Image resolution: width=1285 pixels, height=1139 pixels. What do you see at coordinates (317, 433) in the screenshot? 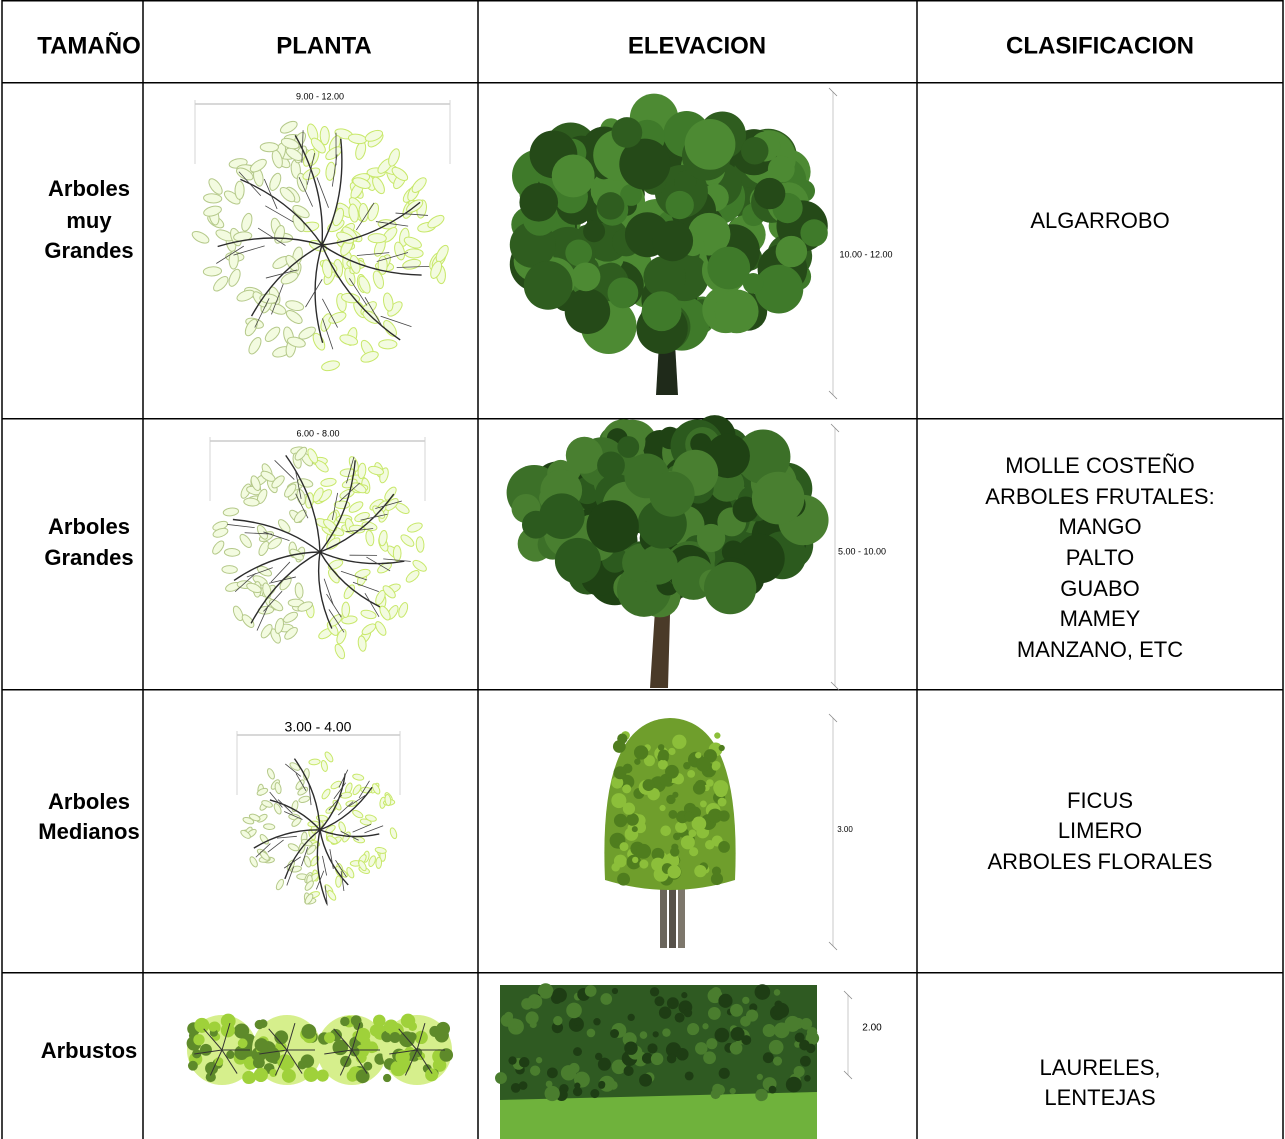
I see `dimension-label: 6.00 - 8.00` at bounding box center [317, 433].